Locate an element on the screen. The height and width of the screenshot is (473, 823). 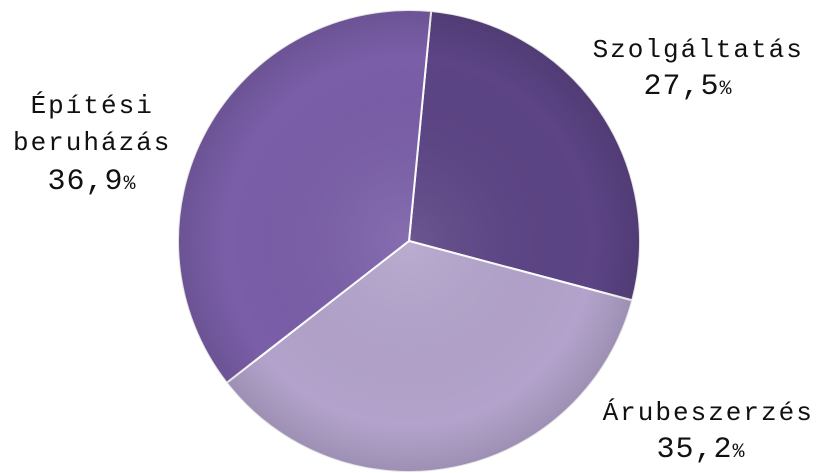
label-epitesi-beruhazas: Építési beruházás 36,9% is located at coordinates (97, 145).